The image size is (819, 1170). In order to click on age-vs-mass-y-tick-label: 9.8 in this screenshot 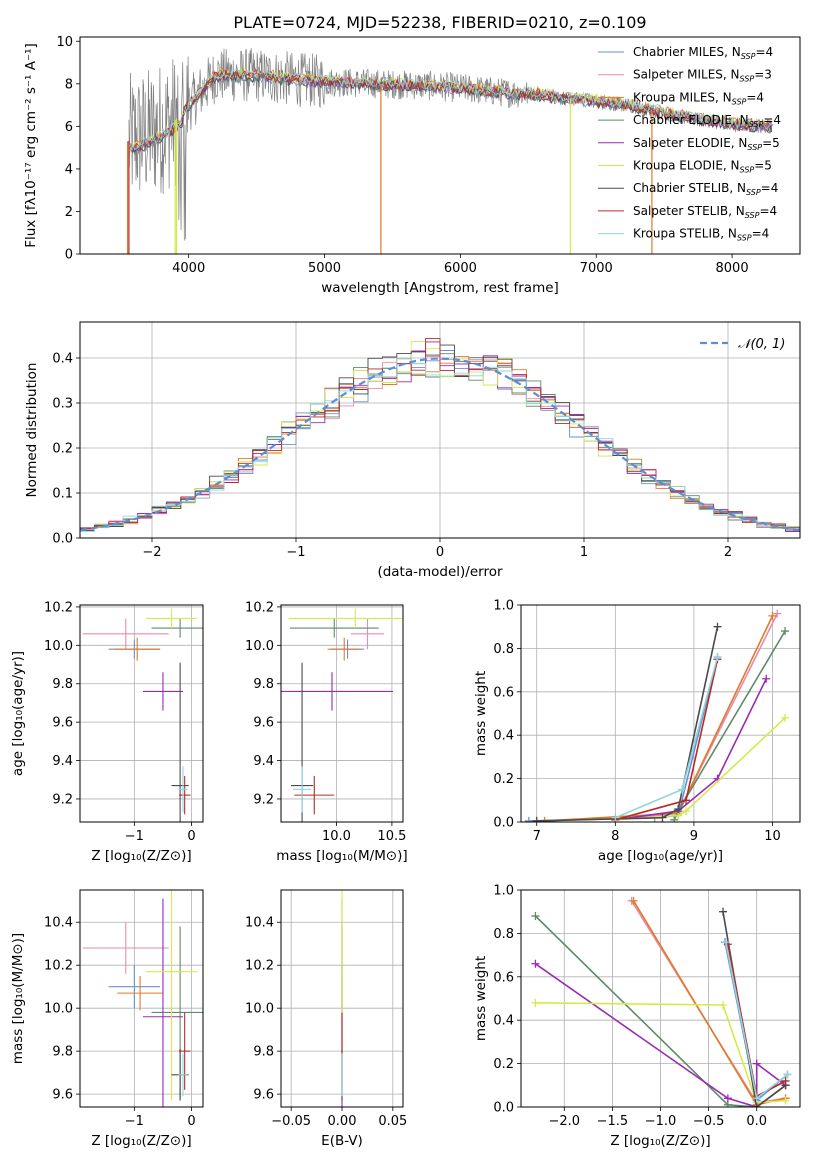, I will do `click(263, 684)`.